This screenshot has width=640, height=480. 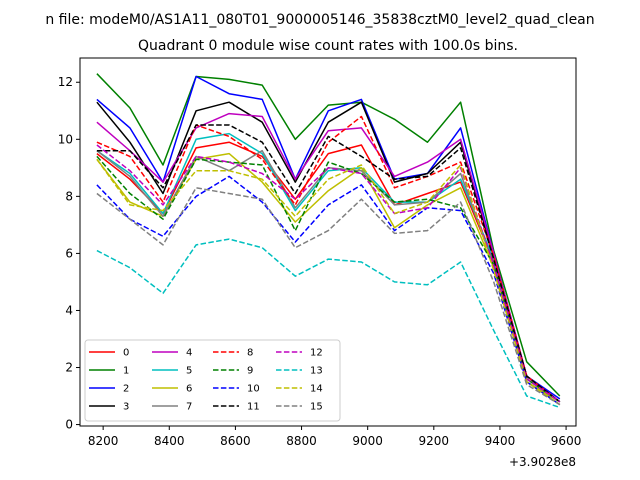 I want to click on legend-box, so click(x=212, y=380).